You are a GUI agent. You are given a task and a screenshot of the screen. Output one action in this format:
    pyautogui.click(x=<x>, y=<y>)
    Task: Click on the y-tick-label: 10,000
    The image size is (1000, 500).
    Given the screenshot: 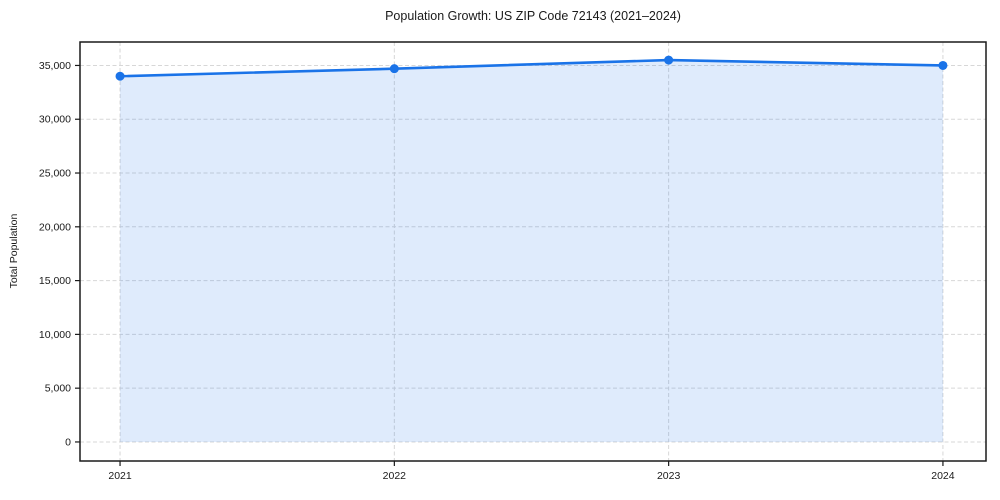 What is the action you would take?
    pyautogui.click(x=55, y=335)
    